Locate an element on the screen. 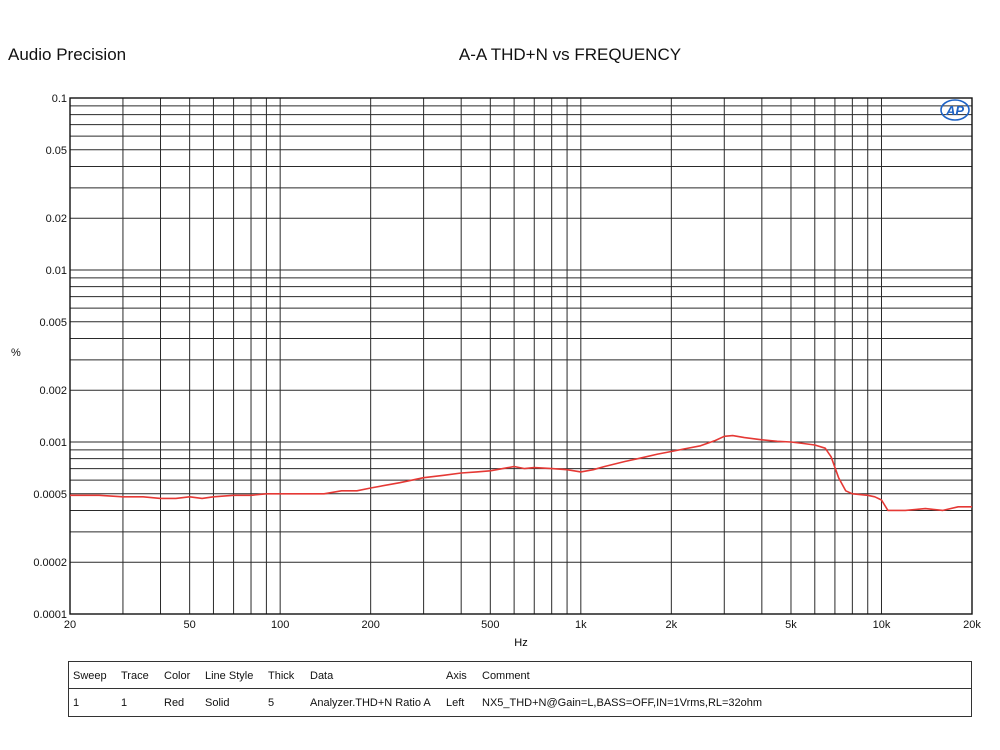 The width and height of the screenshot is (1000, 750). y-tick-label: 0.0005 is located at coordinates (50, 495).